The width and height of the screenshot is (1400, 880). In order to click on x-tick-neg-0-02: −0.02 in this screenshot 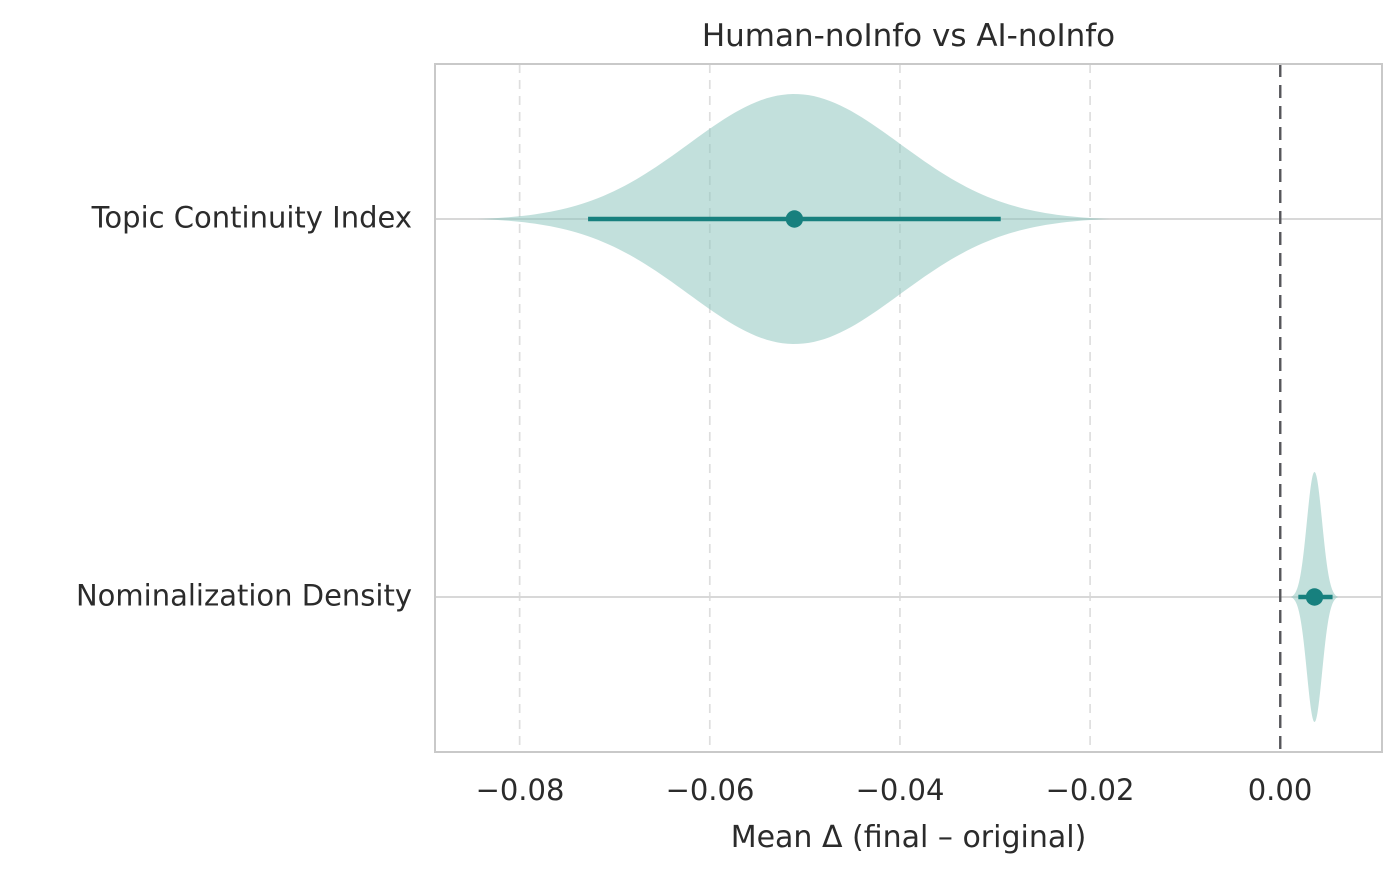, I will do `click(1090, 790)`.